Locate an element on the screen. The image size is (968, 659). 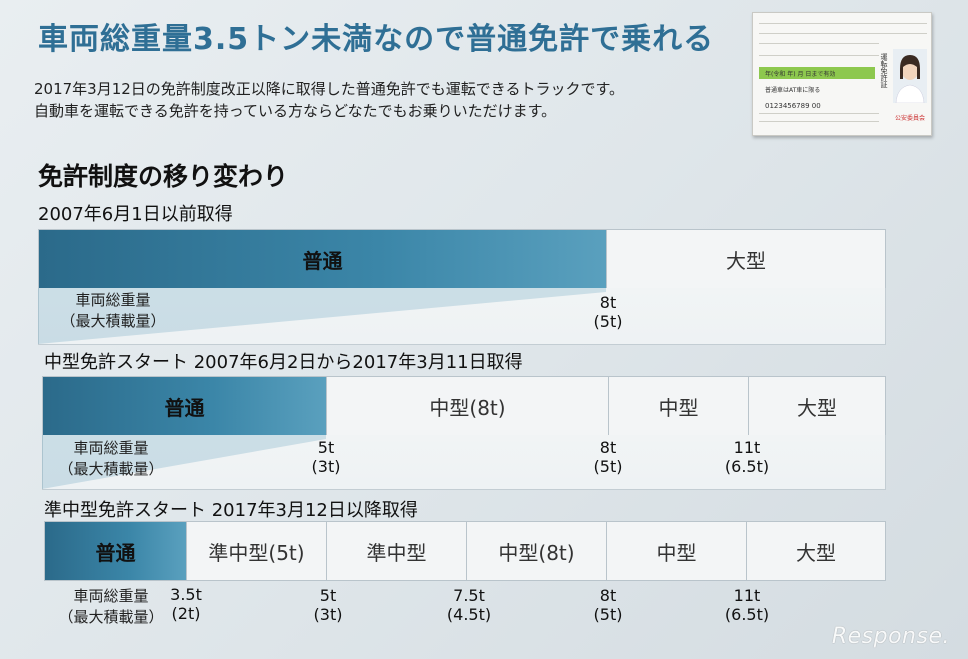
era-2-segment-futsu: 普通 is located at coordinates (185, 406).